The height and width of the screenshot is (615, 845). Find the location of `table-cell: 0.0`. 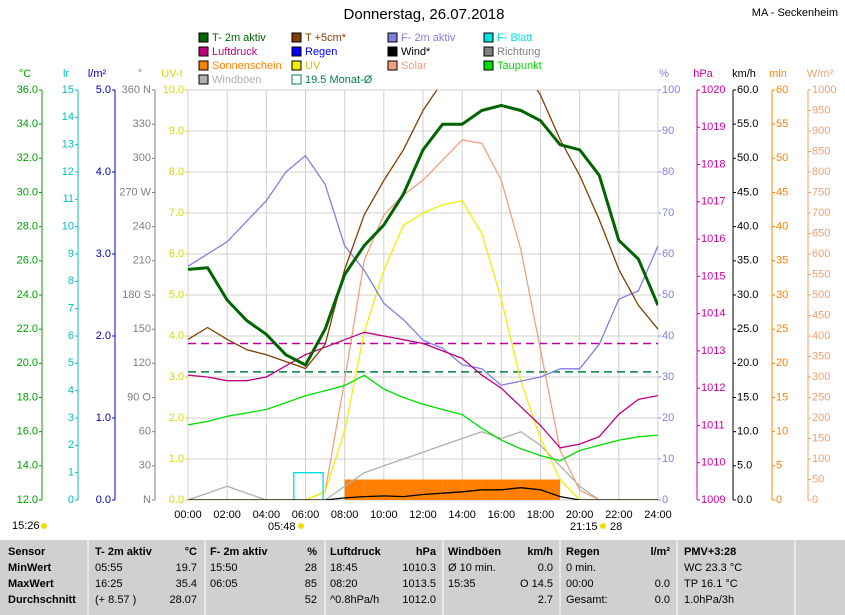

table-cell: 0.0 is located at coordinates (662, 600).